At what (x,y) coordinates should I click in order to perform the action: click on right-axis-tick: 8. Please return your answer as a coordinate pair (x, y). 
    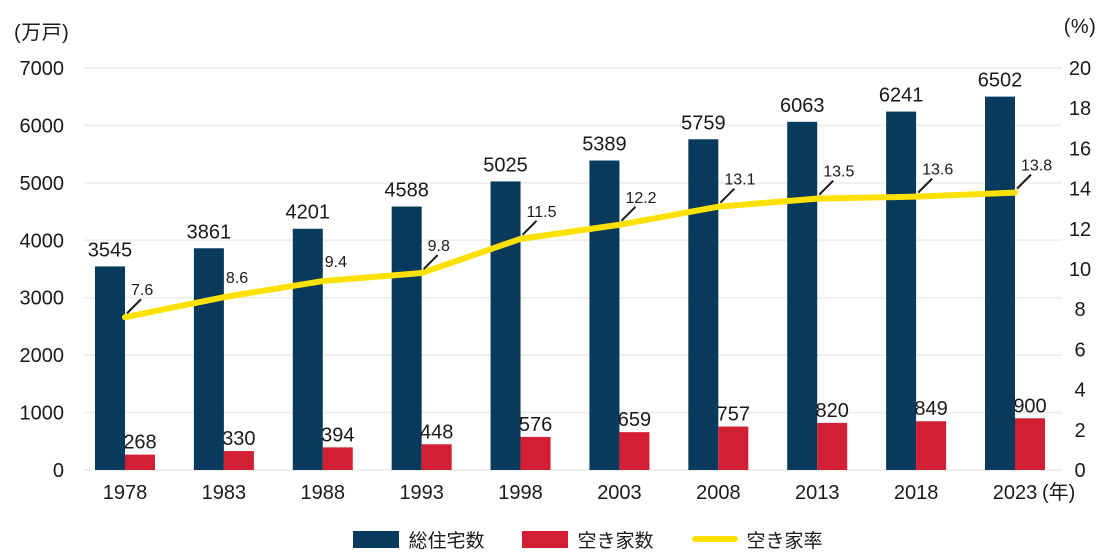
    Looking at the image, I should click on (1079, 310).